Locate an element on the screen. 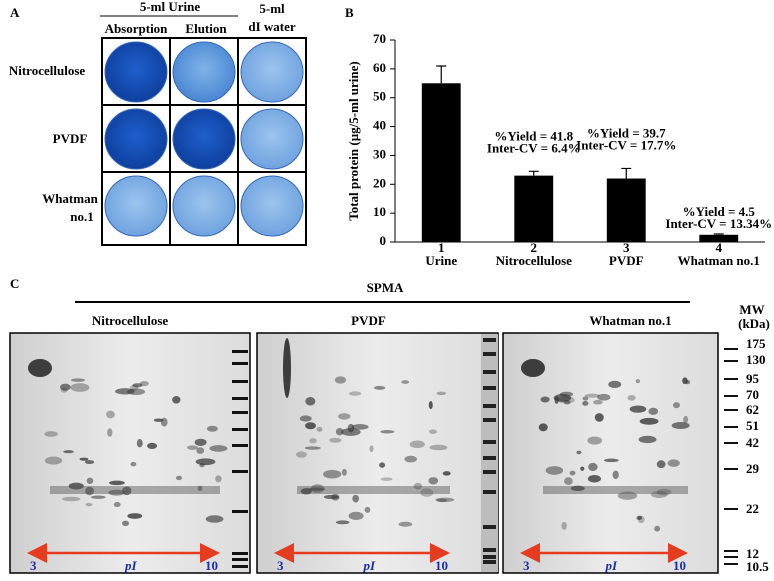 The width and height of the screenshot is (774, 581). streak is located at coordinates (615, 490).